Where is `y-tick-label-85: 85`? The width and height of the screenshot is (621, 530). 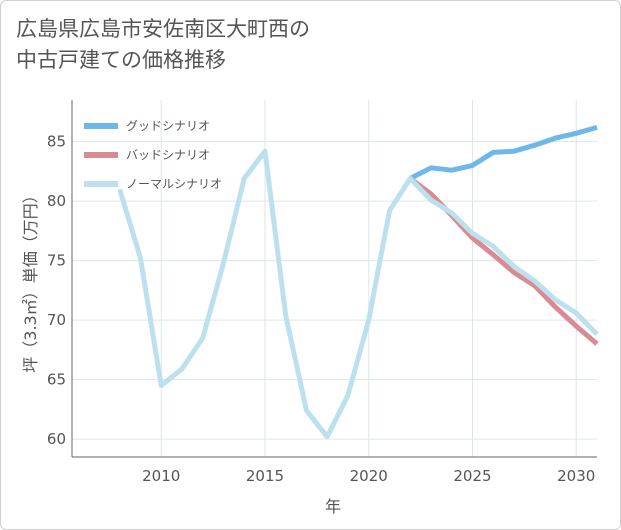
y-tick-label-85: 85 is located at coordinates (56, 142).